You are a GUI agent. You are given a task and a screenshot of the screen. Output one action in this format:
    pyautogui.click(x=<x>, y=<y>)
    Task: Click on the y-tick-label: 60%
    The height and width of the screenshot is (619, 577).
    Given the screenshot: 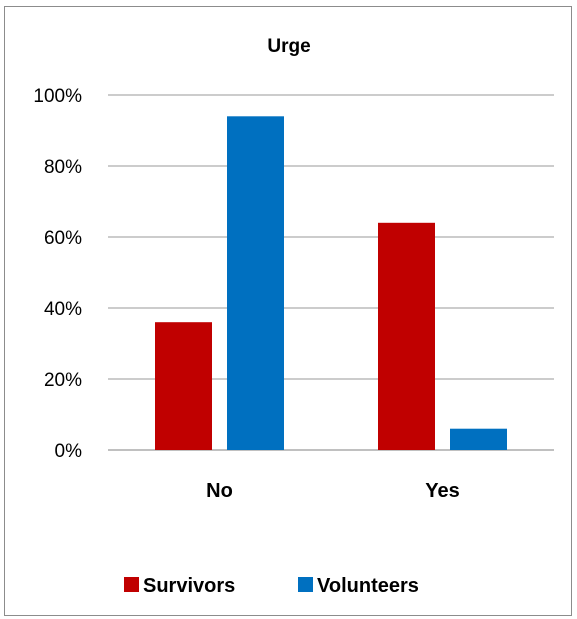 What is the action you would take?
    pyautogui.click(x=63, y=238)
    